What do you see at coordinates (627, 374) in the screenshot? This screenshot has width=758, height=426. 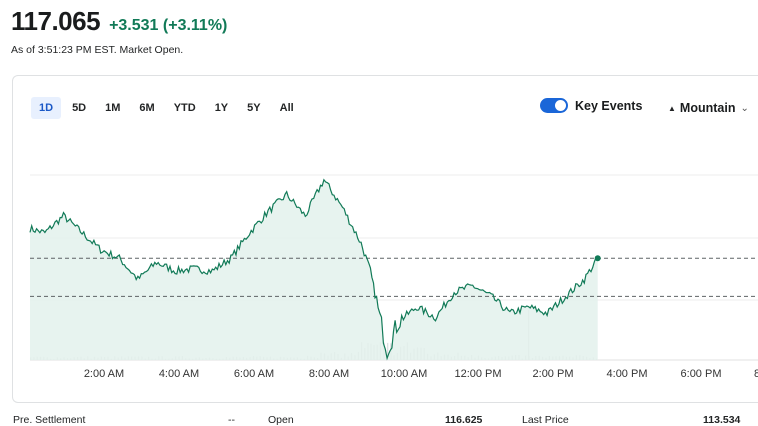 I see `x-tick-label: 4:00 PM` at bounding box center [627, 374].